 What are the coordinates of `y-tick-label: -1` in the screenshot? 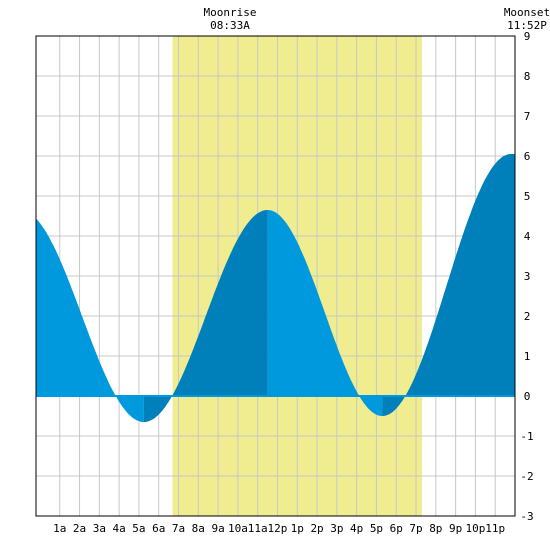 It's located at (526, 436).